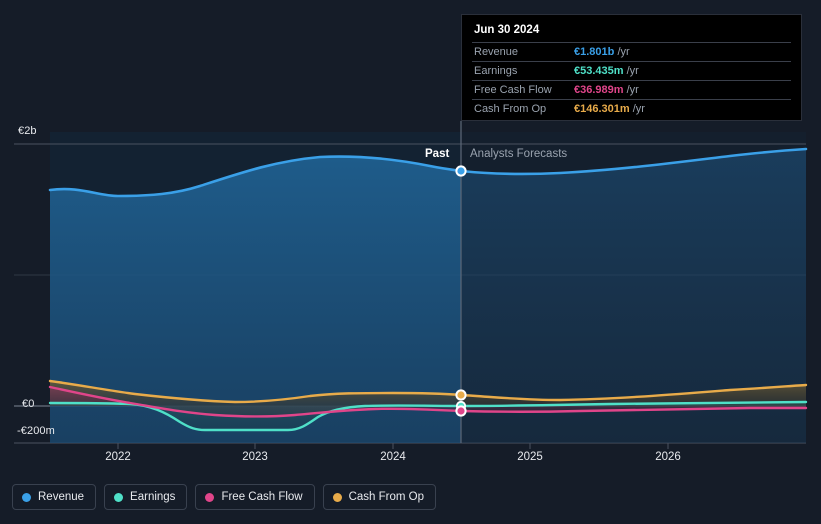 This screenshot has height=524, width=821. I want to click on tooltip-row-free-cash-flow: Free Cash Flow €36.989m /yr, so click(631, 90).